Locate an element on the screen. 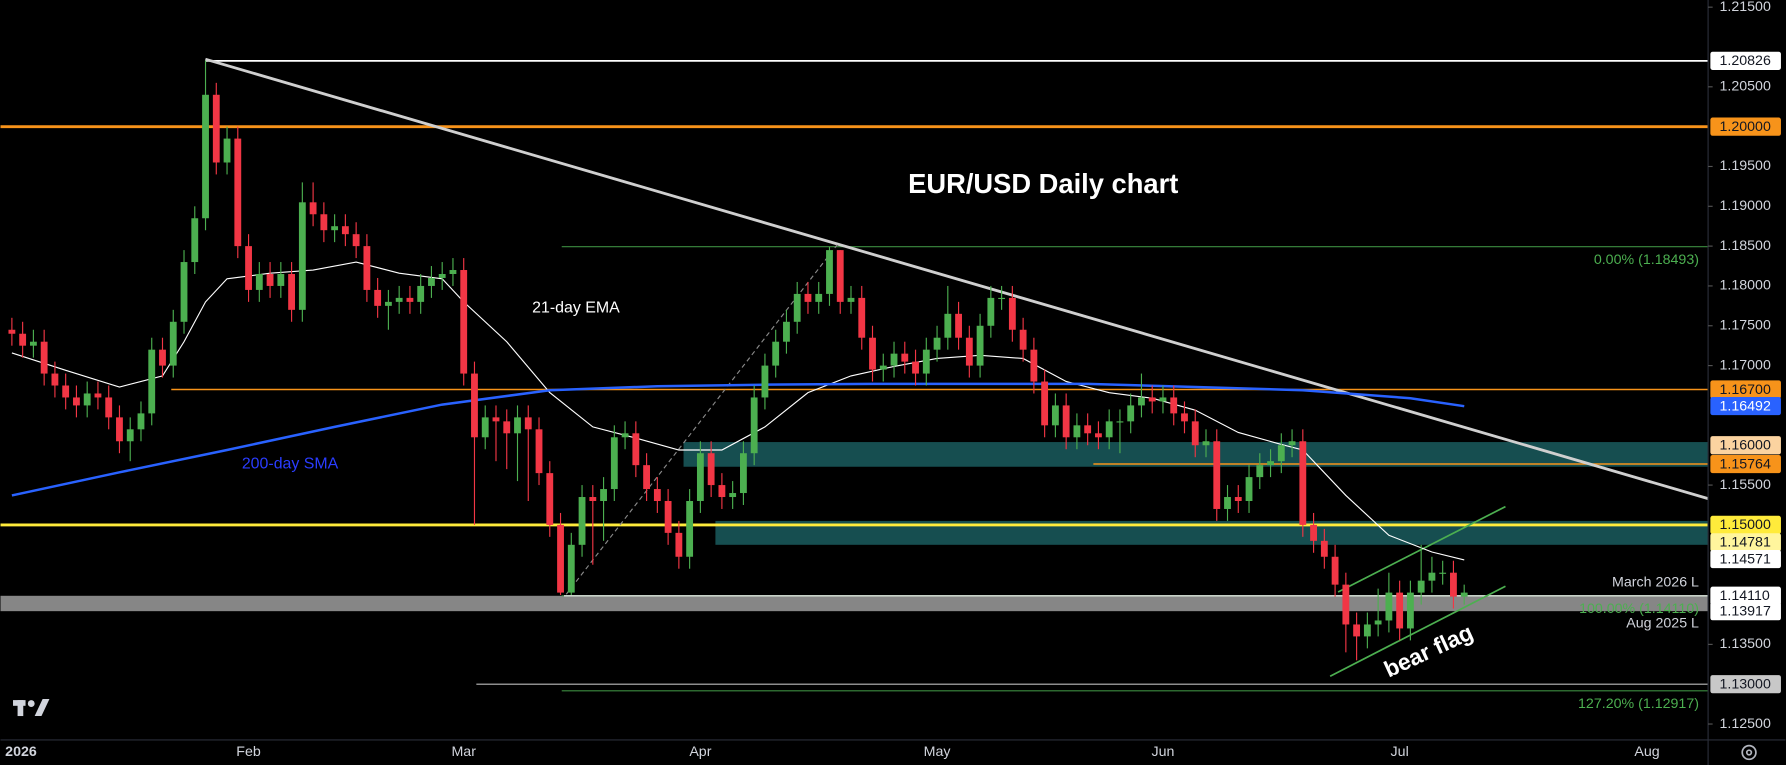 The width and height of the screenshot is (1786, 765). x-tick-label: 2026 is located at coordinates (21, 752).